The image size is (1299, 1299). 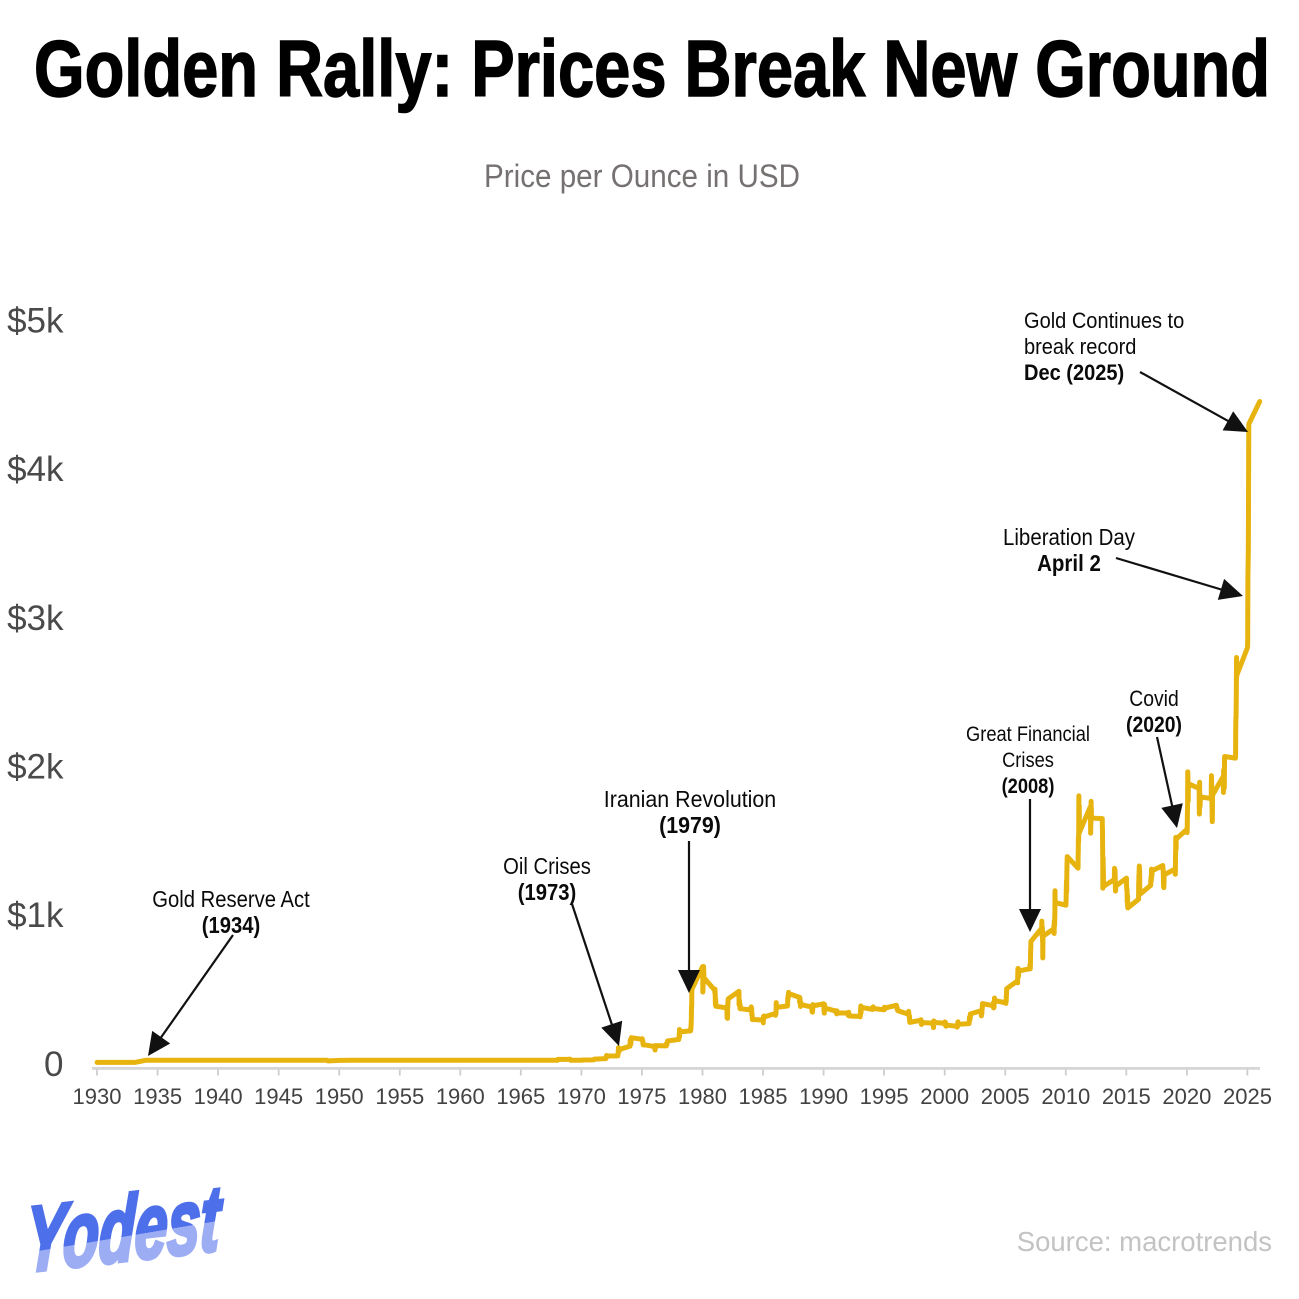 I want to click on svg-text: 1950, so click(x=339, y=1096).